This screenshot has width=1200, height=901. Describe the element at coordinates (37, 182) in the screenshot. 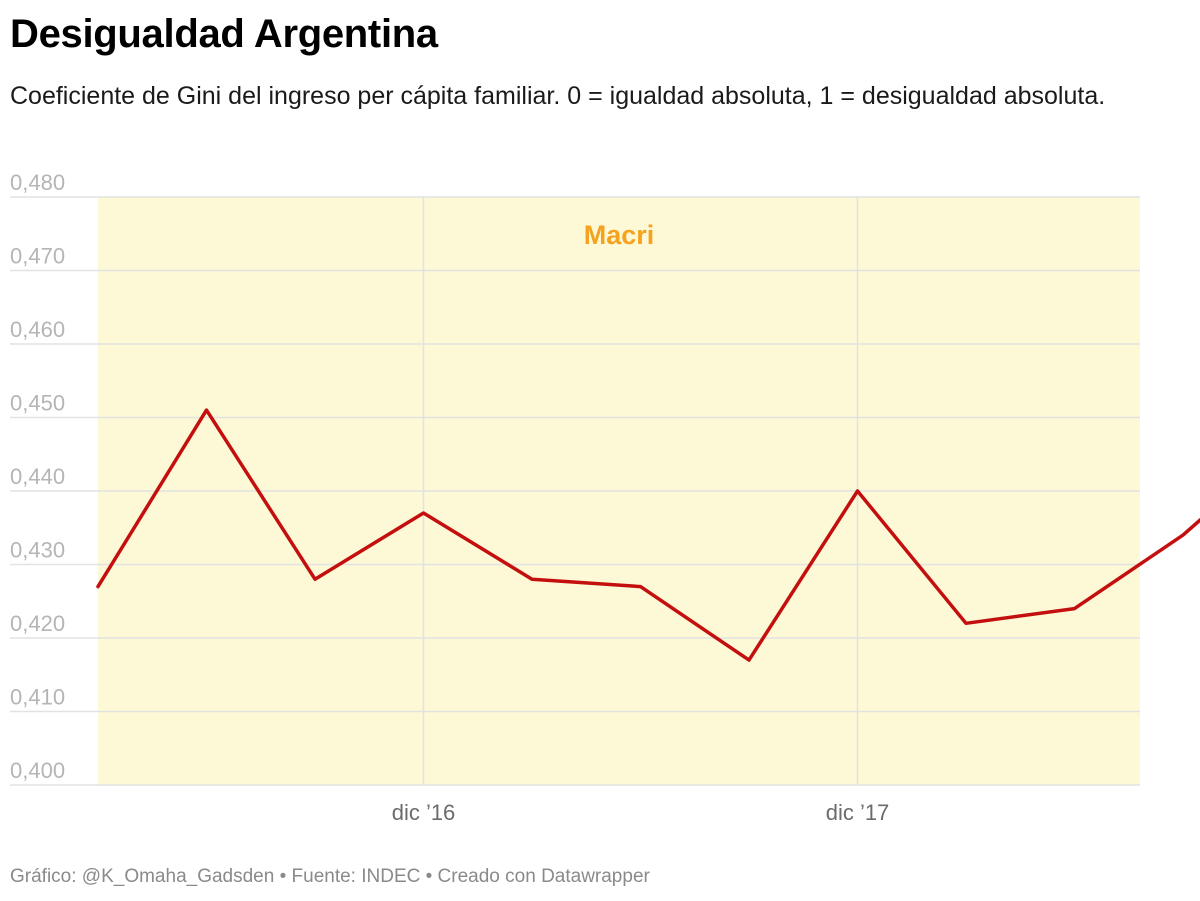

I see `y-tick-label-8: 0,480` at that location.